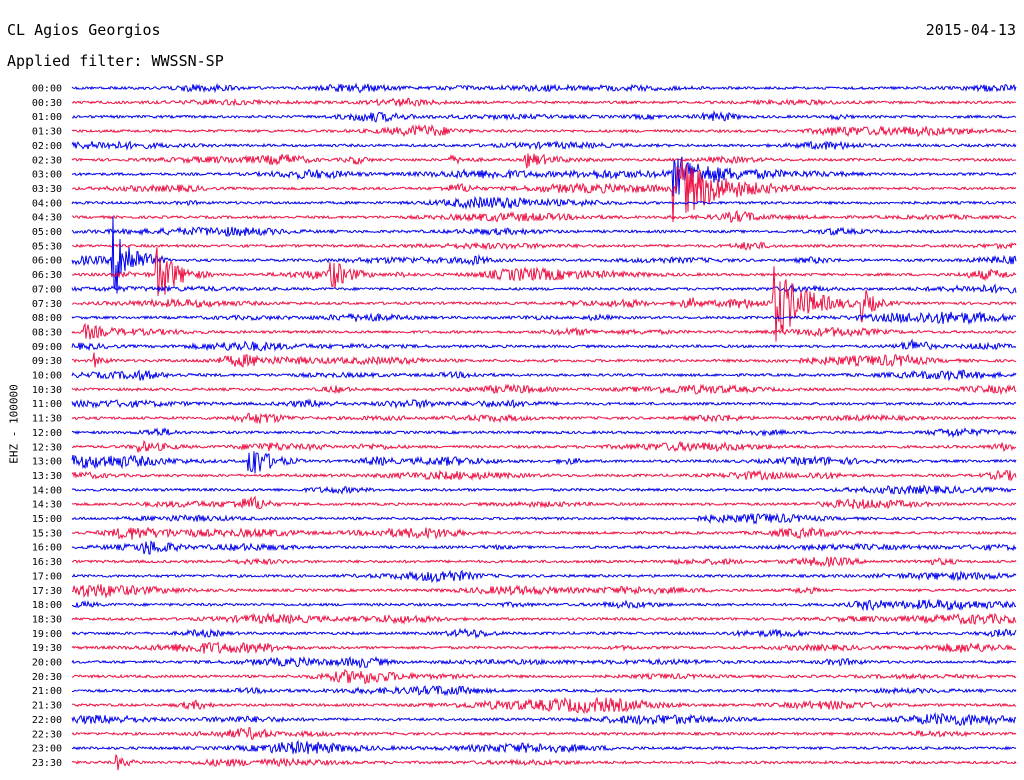  I want to click on row-label: 16:00, so click(47, 548).